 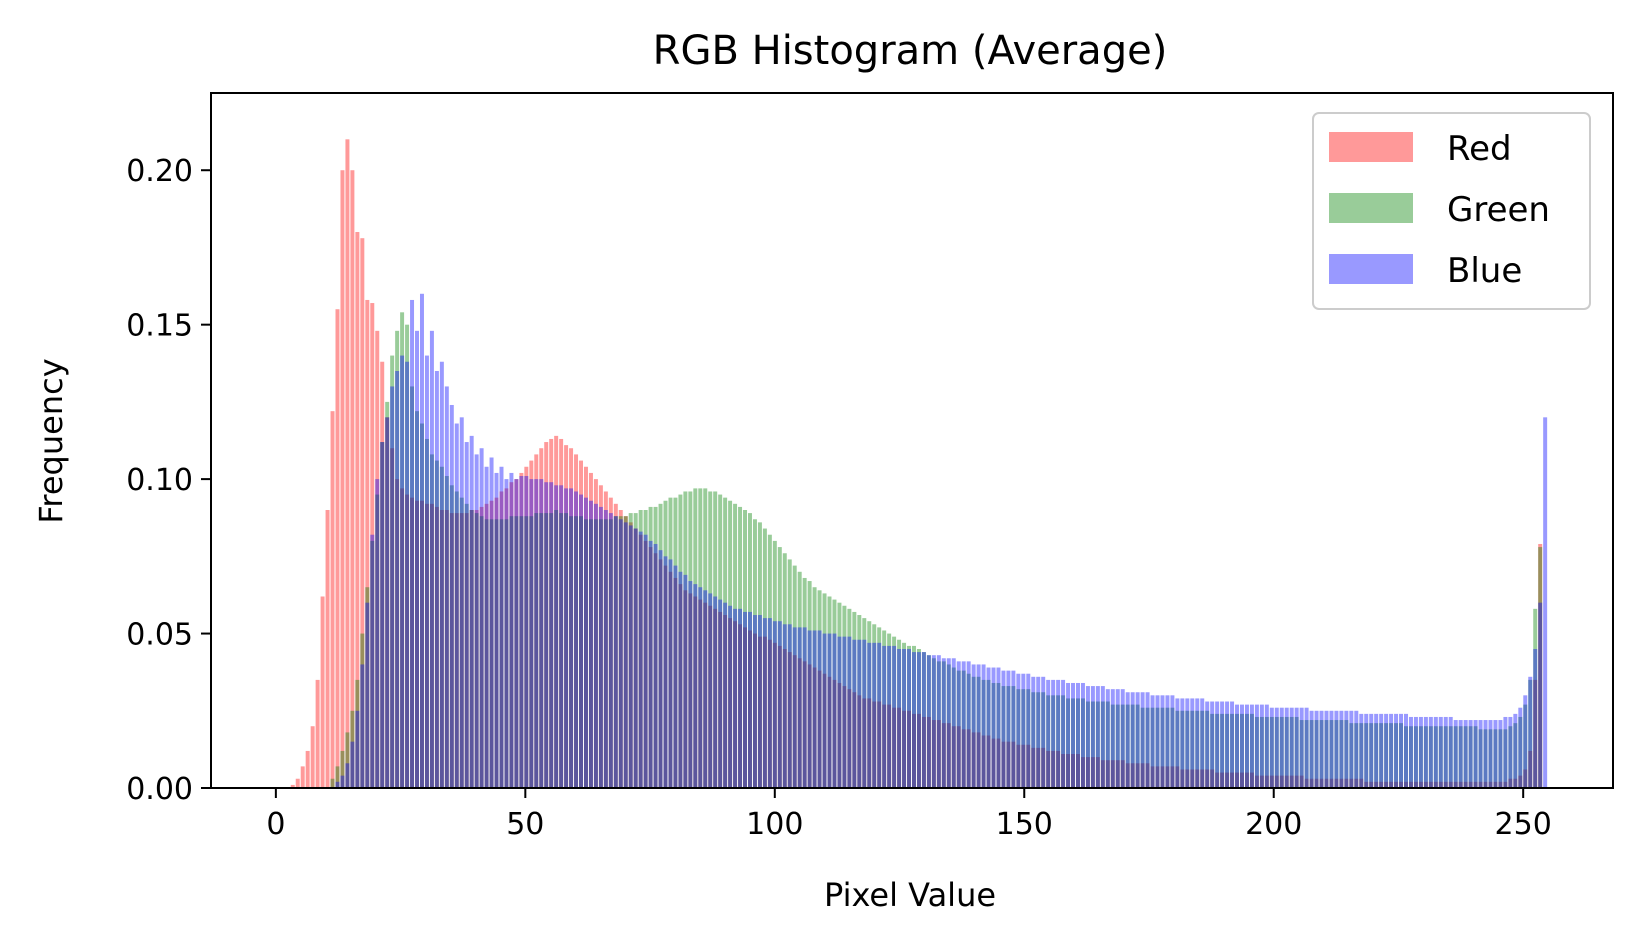 What do you see at coordinates (910, 895) in the screenshot?
I see `x-axis-label: Pixel Value` at bounding box center [910, 895].